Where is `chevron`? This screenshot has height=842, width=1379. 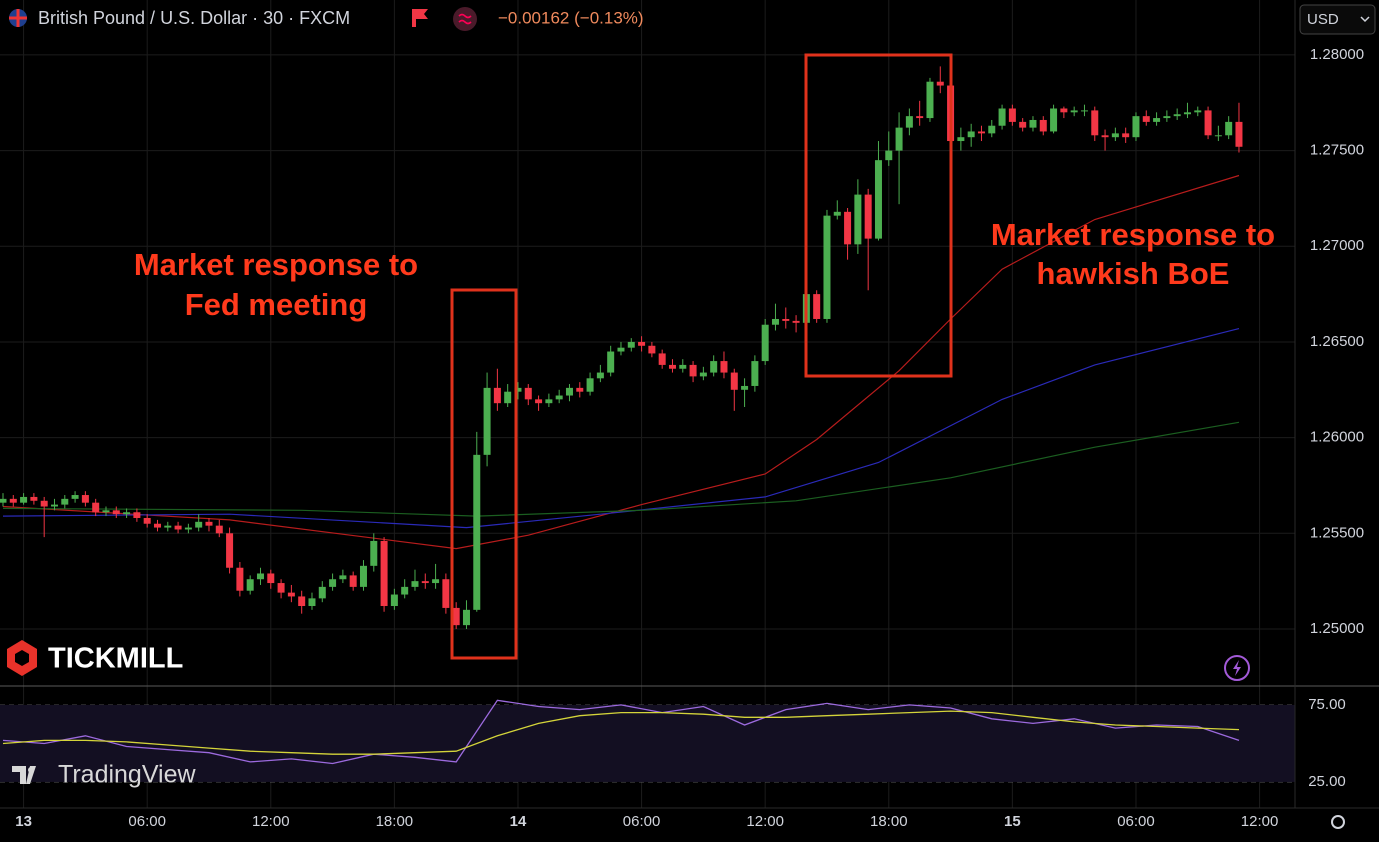
chevron is located at coordinates (1365, 19).